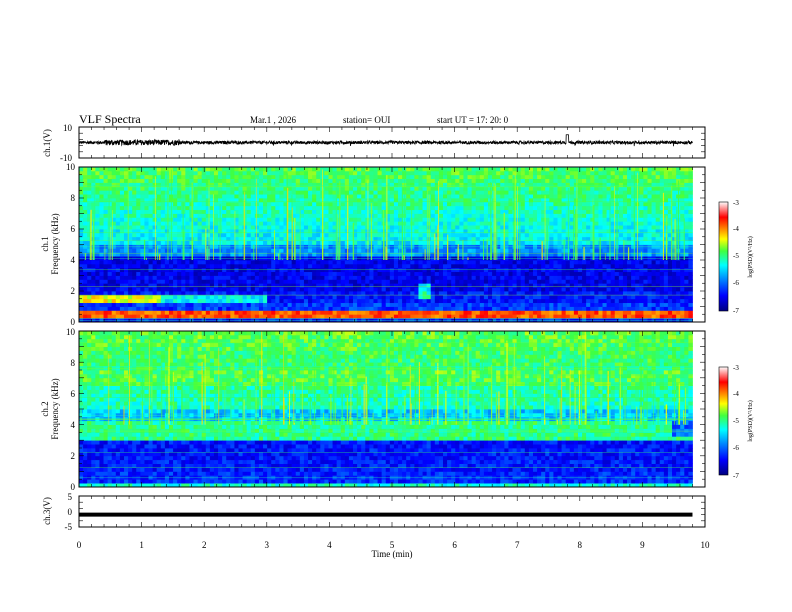  I want to click on x-tick-label-3: 3, so click(267, 545).